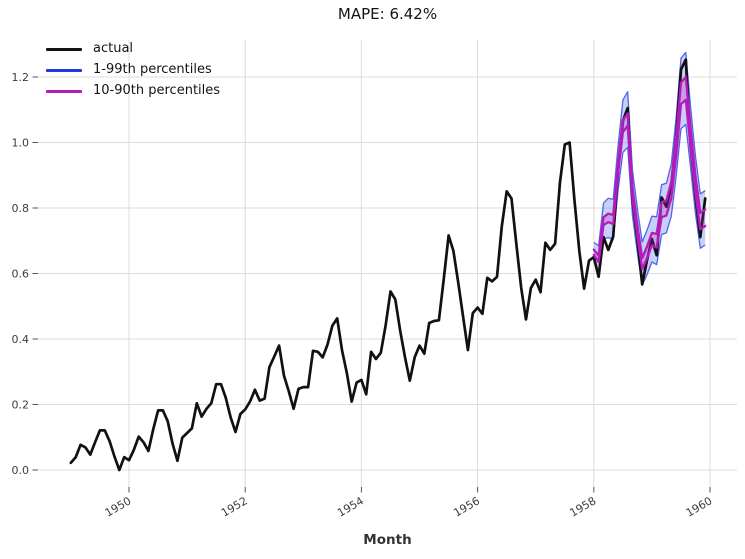  What do you see at coordinates (64, 91) in the screenshot?
I see `p10-90-line-swatch` at bounding box center [64, 91].